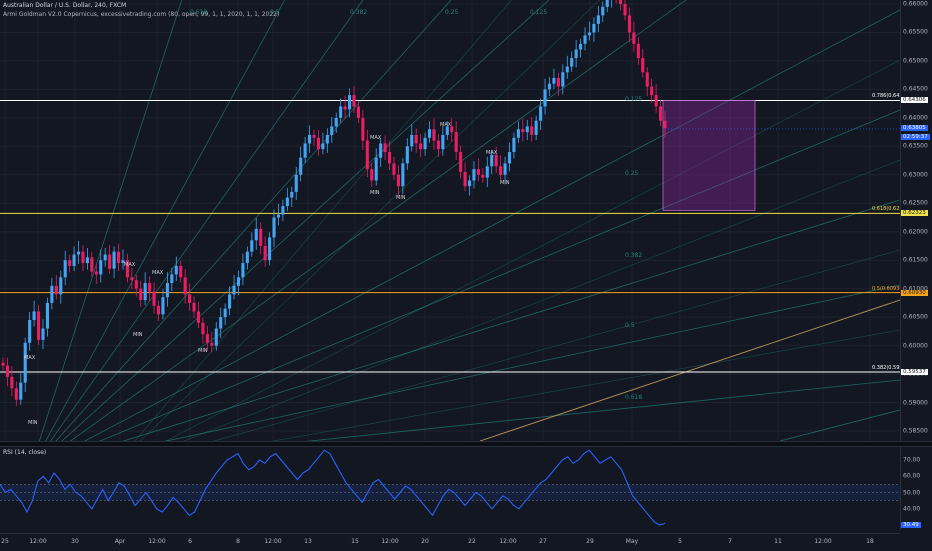  What do you see at coordinates (914, 128) in the screenshot?
I see `current-price-tag: 0.63805` at bounding box center [914, 128].